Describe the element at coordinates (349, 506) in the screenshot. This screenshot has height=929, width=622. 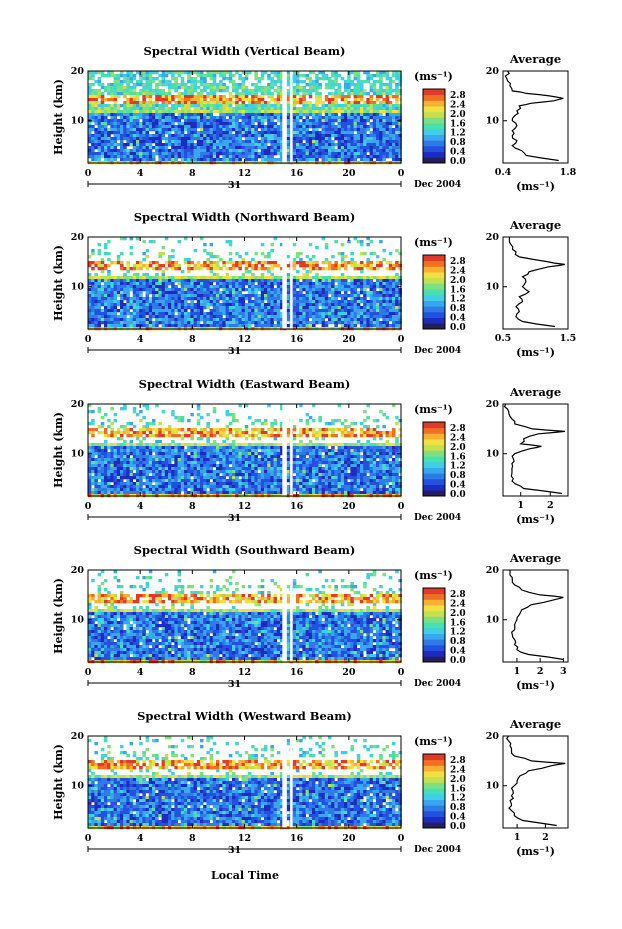
I see `x-tick-label: 20` at that location.